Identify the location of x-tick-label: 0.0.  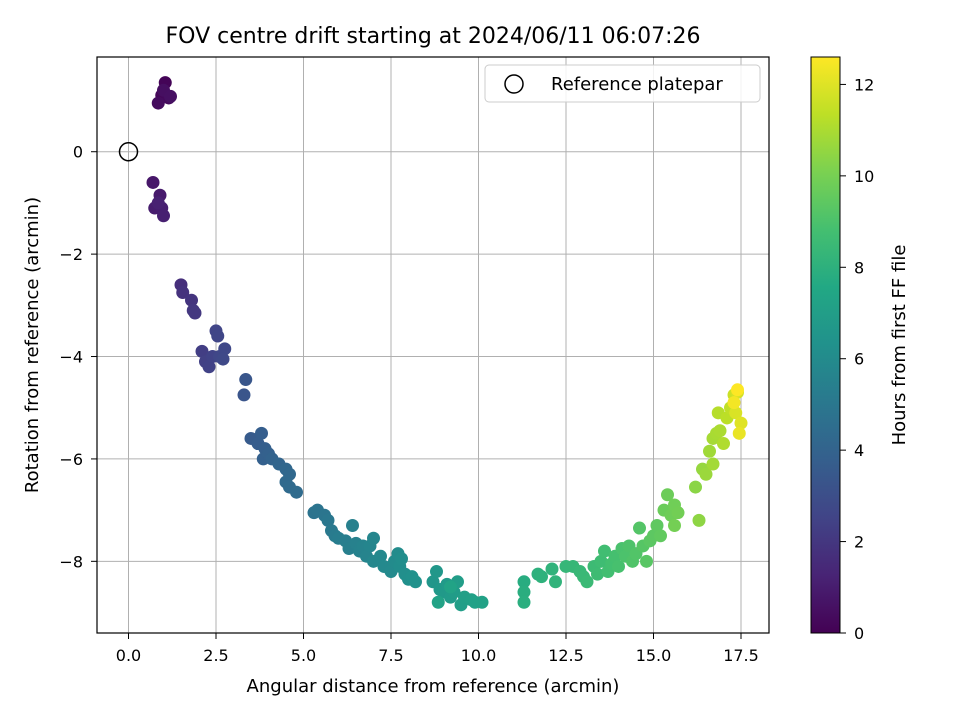
(128, 655).